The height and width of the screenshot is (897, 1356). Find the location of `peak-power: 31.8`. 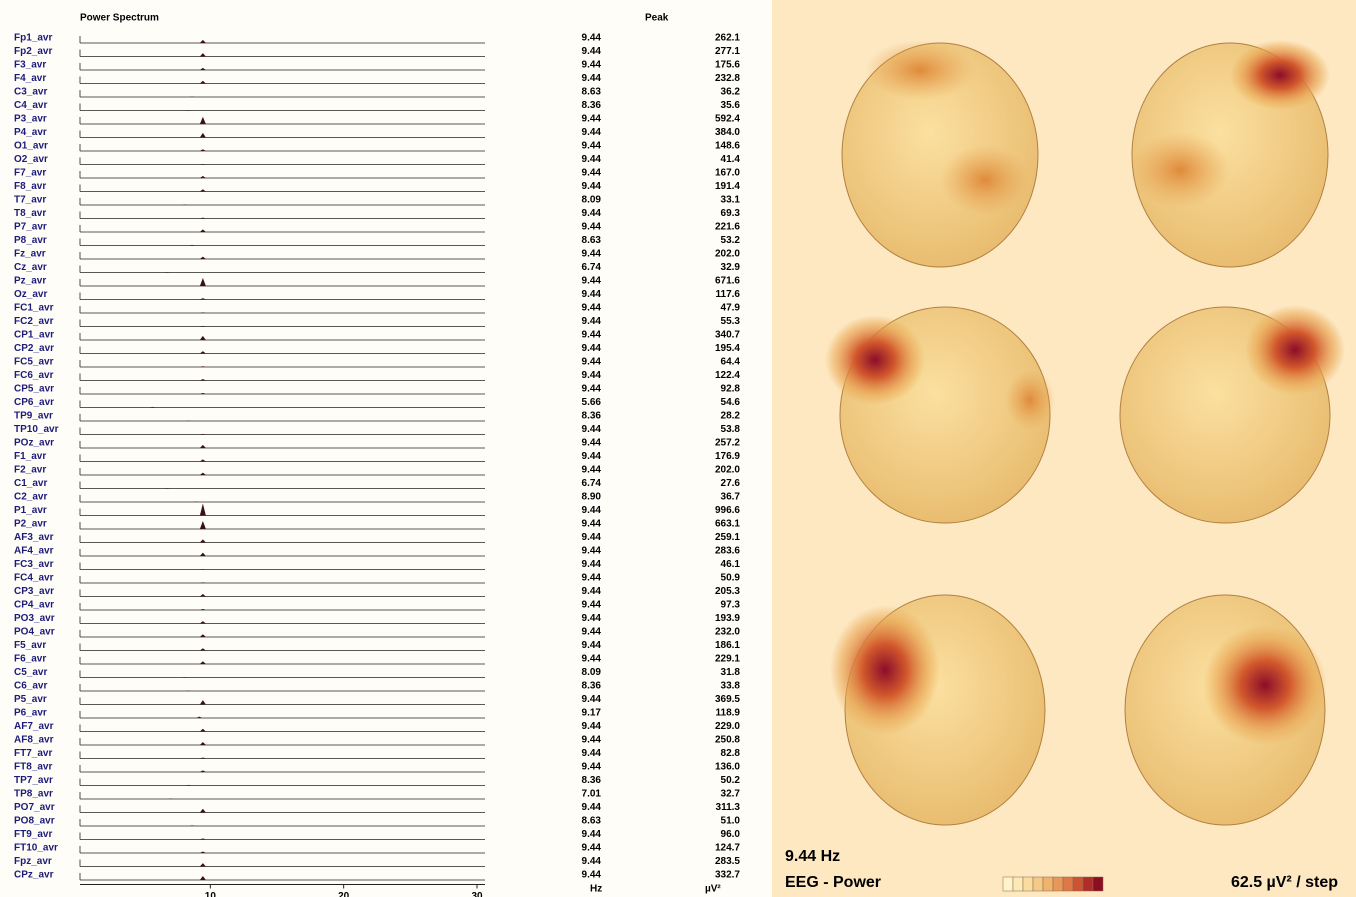

peak-power: 31.8 is located at coordinates (731, 672).